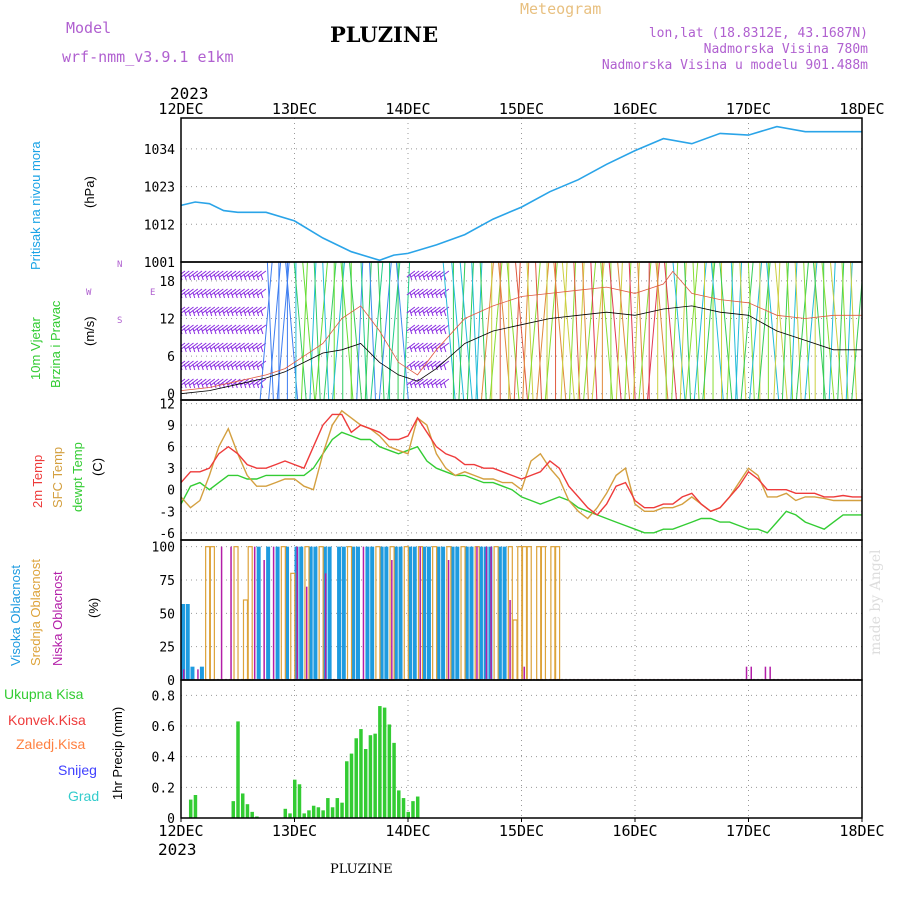 This screenshot has height=900, width=900. What do you see at coordinates (734, 65) in the screenshot?
I see `model-elevation-text: Nadmorska Visina u modelu 901.488m` at bounding box center [734, 65].